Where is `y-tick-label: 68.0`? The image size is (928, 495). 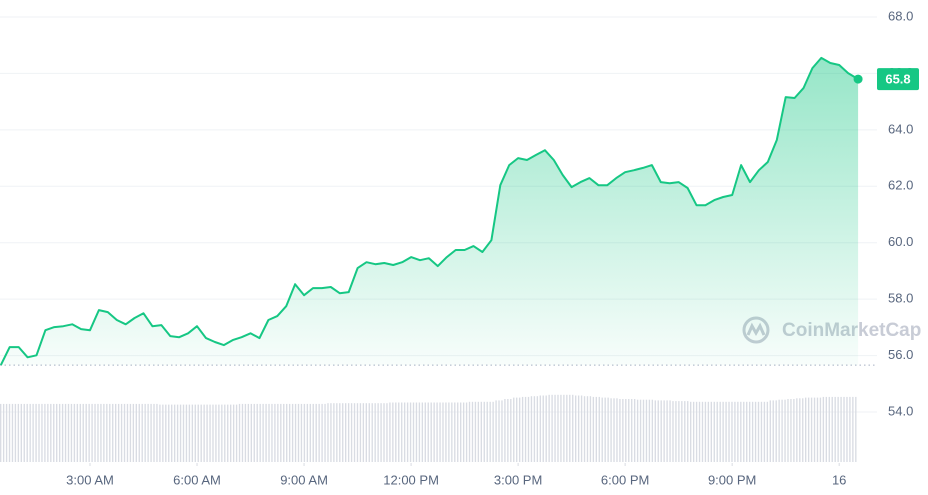 y-tick-label: 68.0 is located at coordinates (900, 15).